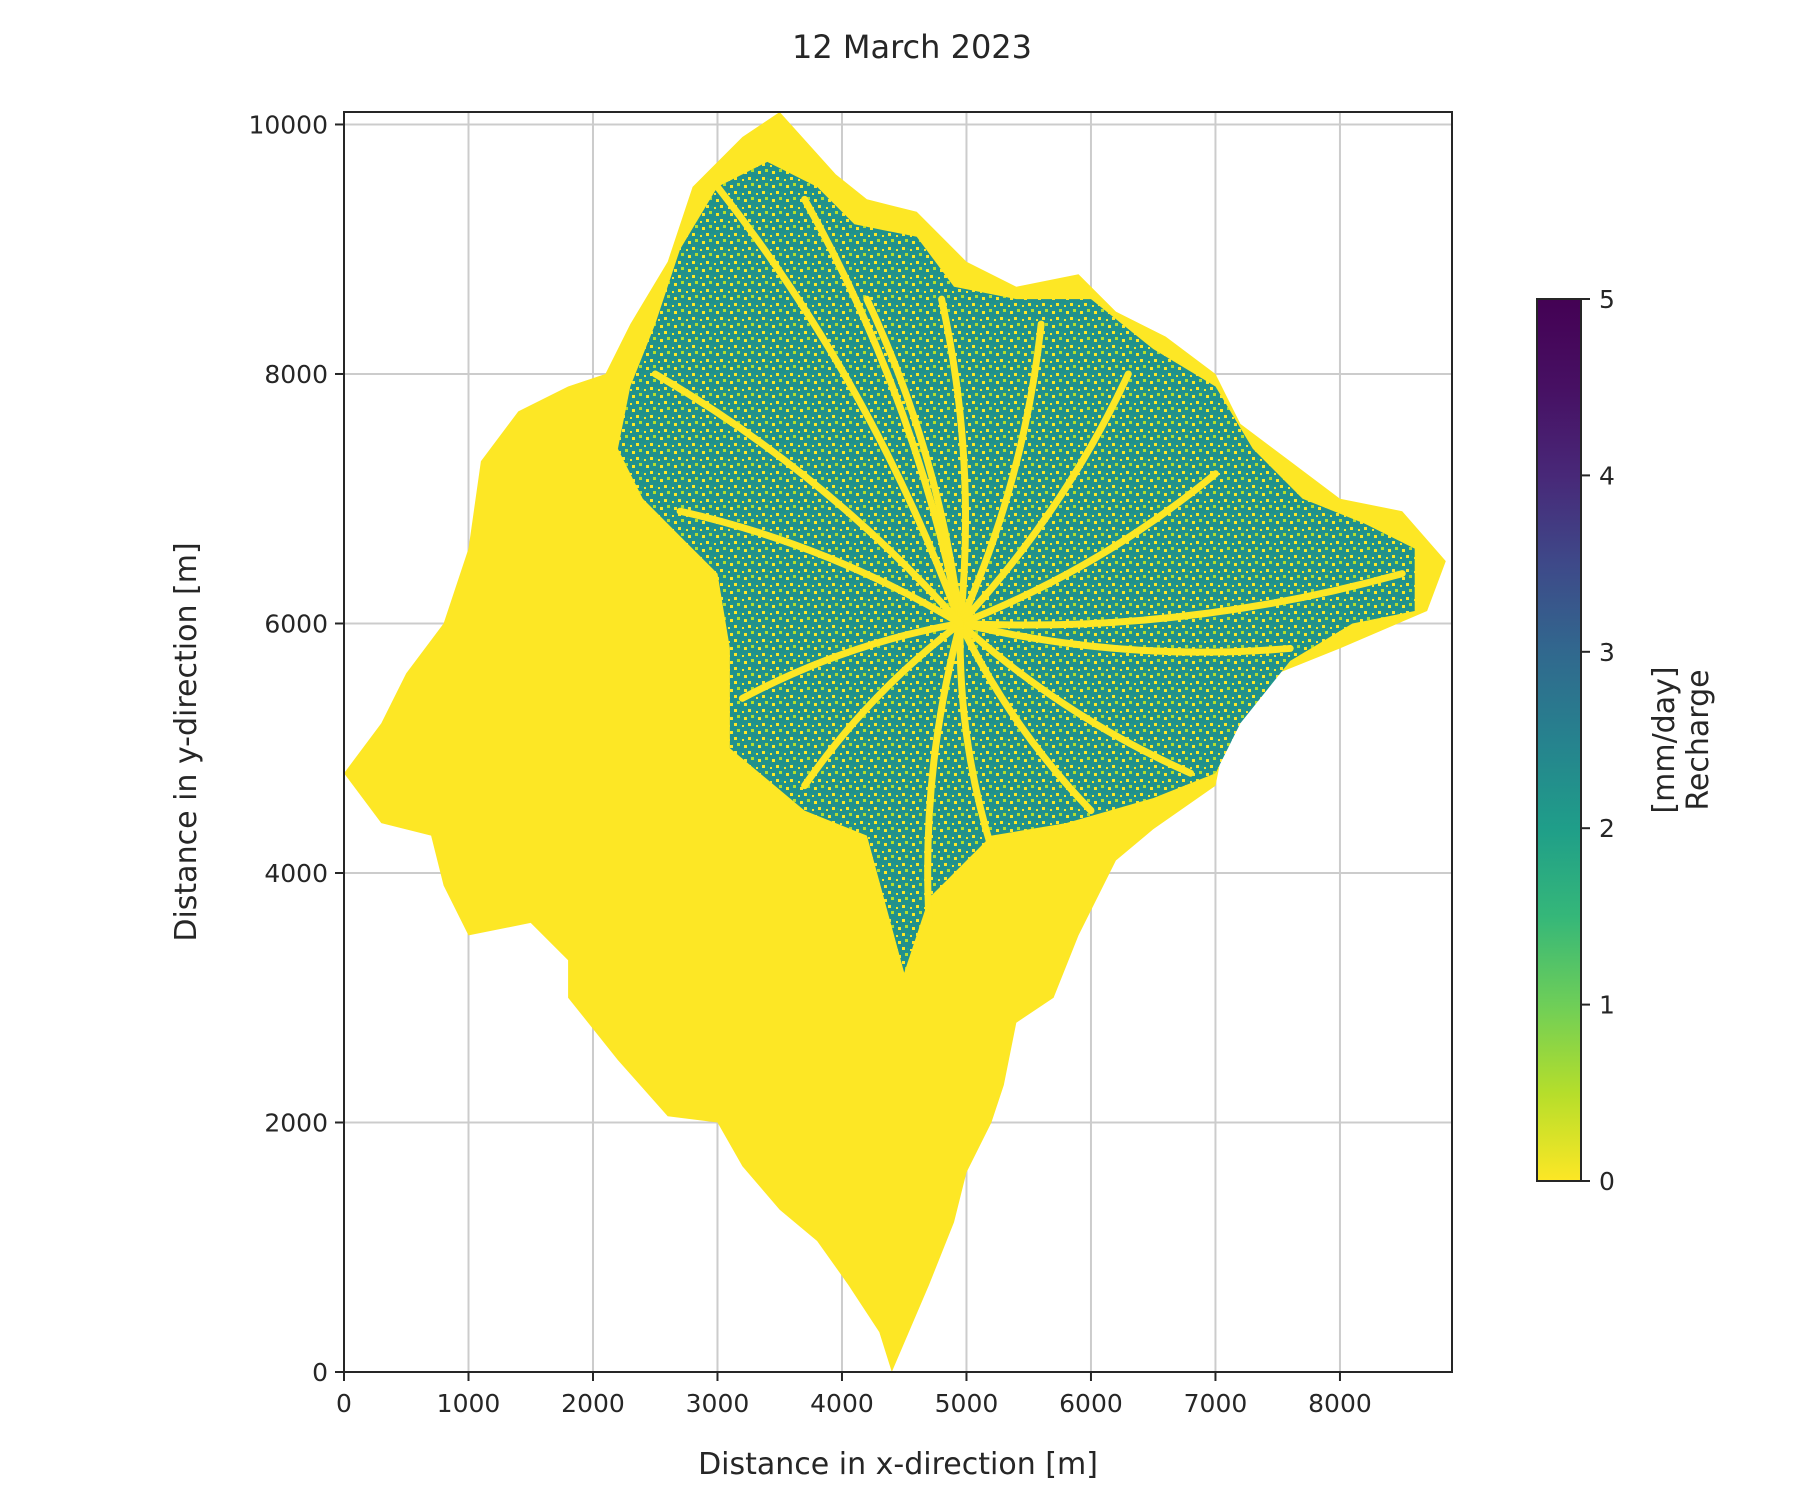 The image size is (1800, 1500). Describe the element at coordinates (1626, 740) in the screenshot. I see `colorbar: 0 1 2 3 4 5 [mm/day] Recharge` at that location.